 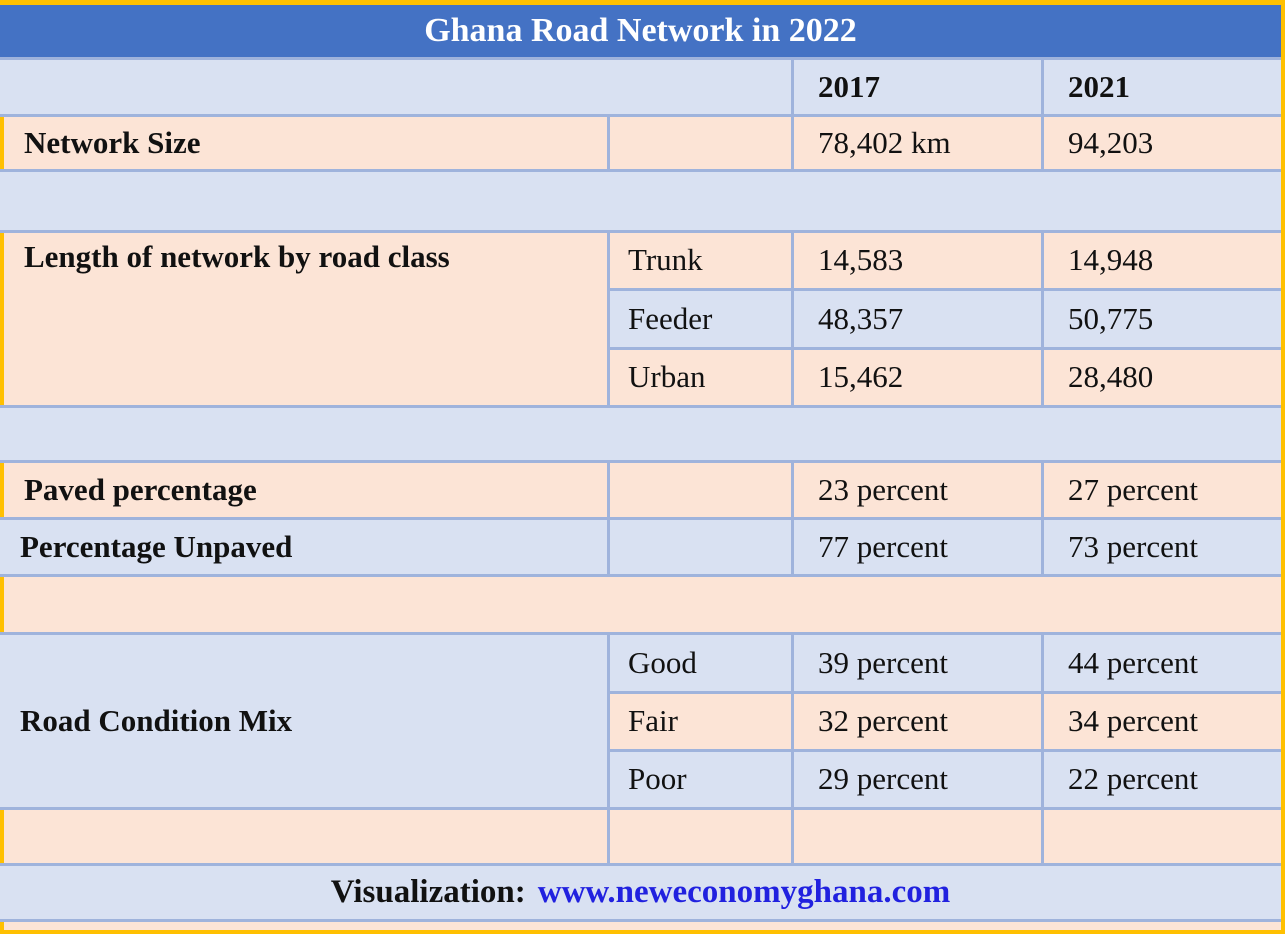 I want to click on unpaved-blank-cell, so click(x=700, y=547).